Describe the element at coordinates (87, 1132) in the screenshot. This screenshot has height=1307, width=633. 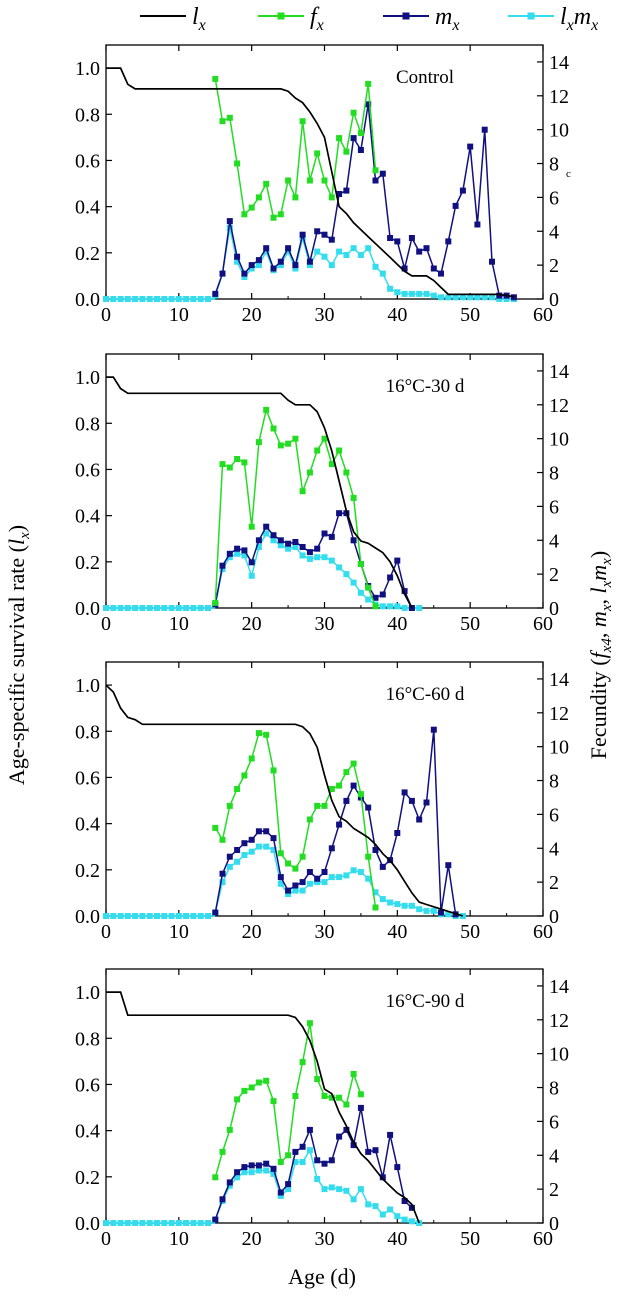
I see `y-tick-label-left: 0.4` at that location.